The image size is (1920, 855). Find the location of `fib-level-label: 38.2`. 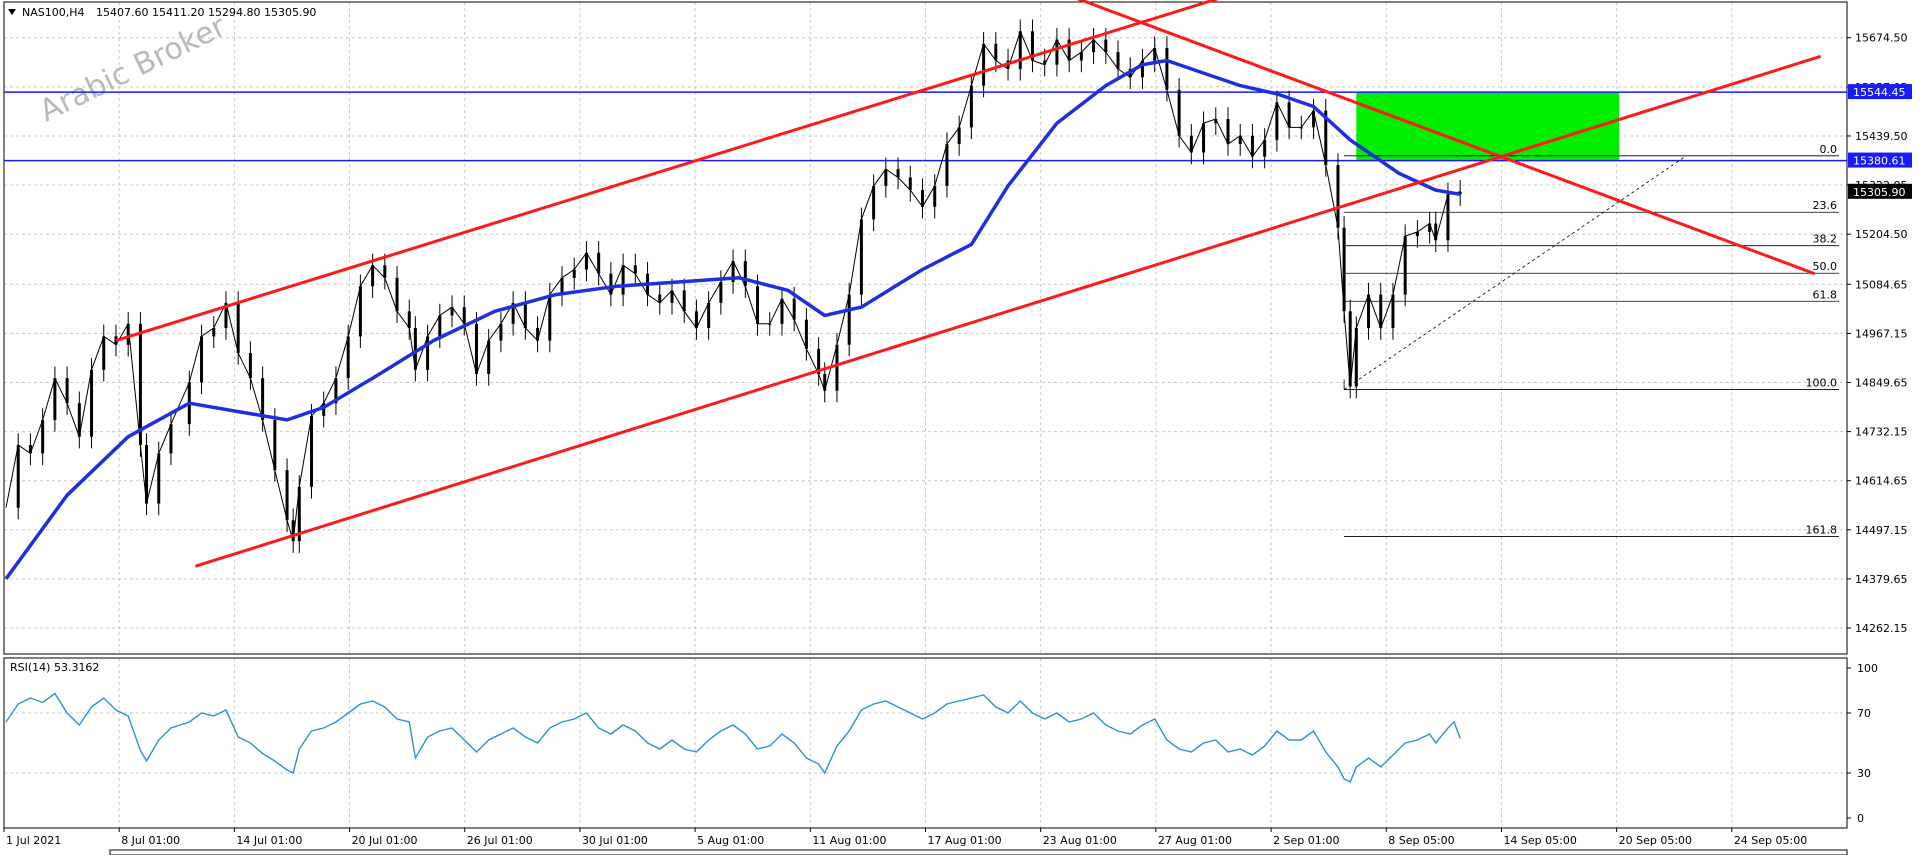

fib-level-label: 38.2 is located at coordinates (1825, 239).